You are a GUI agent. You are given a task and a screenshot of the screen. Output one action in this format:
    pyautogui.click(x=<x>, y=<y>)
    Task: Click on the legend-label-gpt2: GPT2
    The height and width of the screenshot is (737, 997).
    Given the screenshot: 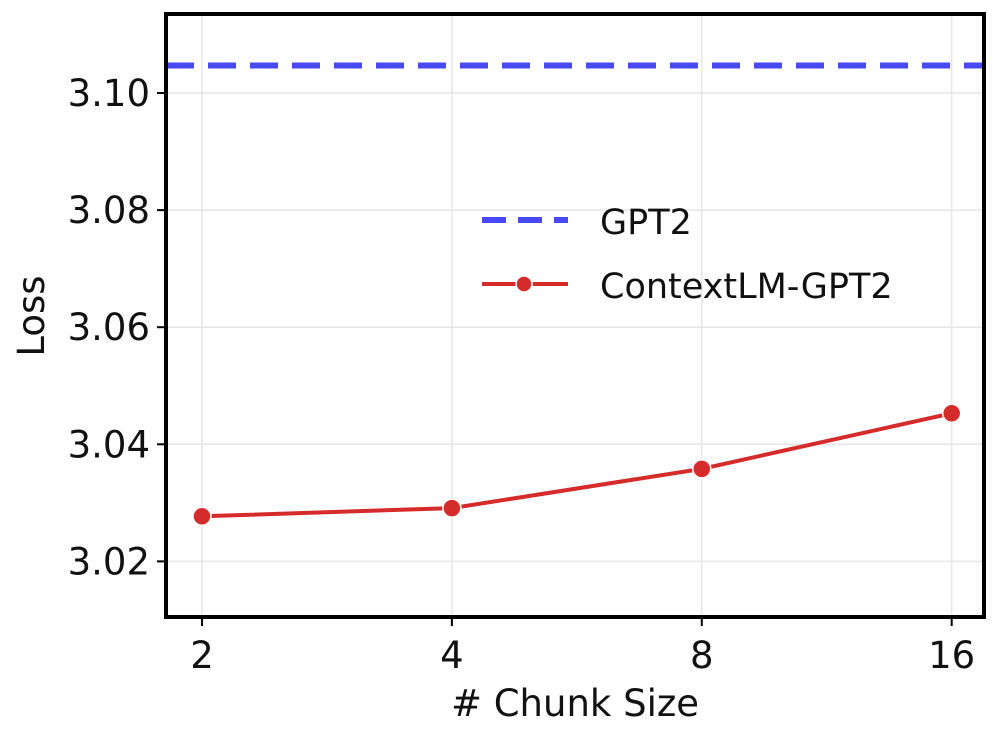 What is the action you would take?
    pyautogui.click(x=646, y=223)
    